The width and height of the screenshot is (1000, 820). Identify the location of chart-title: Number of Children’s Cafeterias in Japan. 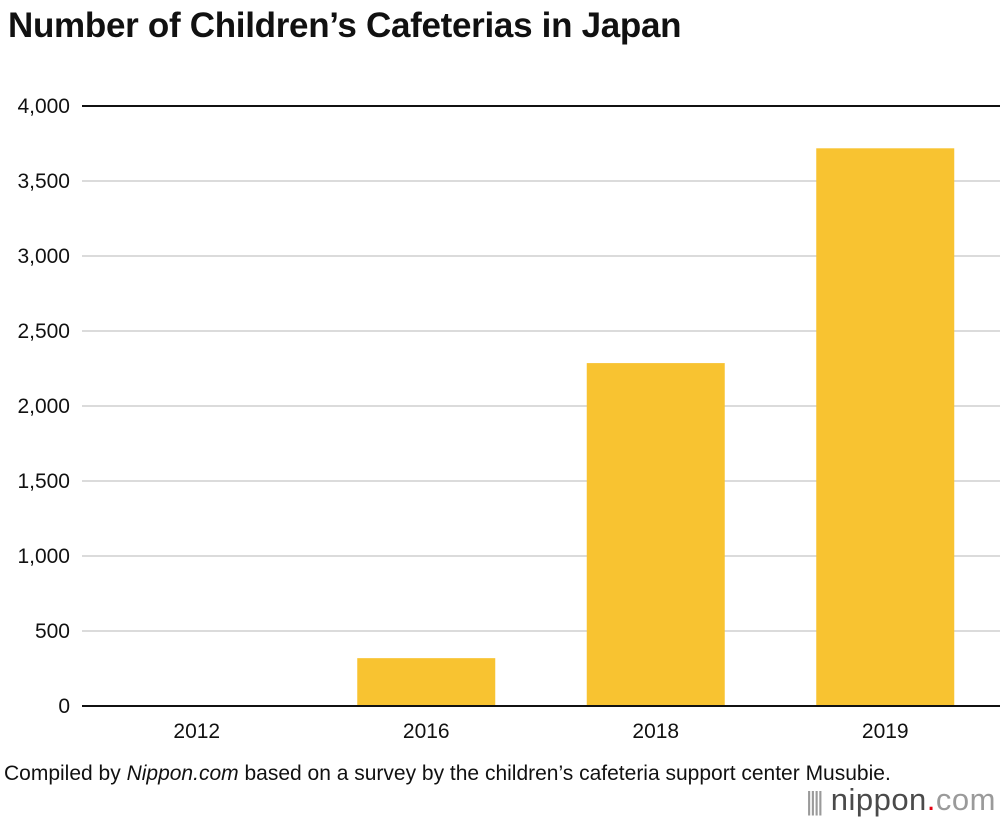
(345, 25).